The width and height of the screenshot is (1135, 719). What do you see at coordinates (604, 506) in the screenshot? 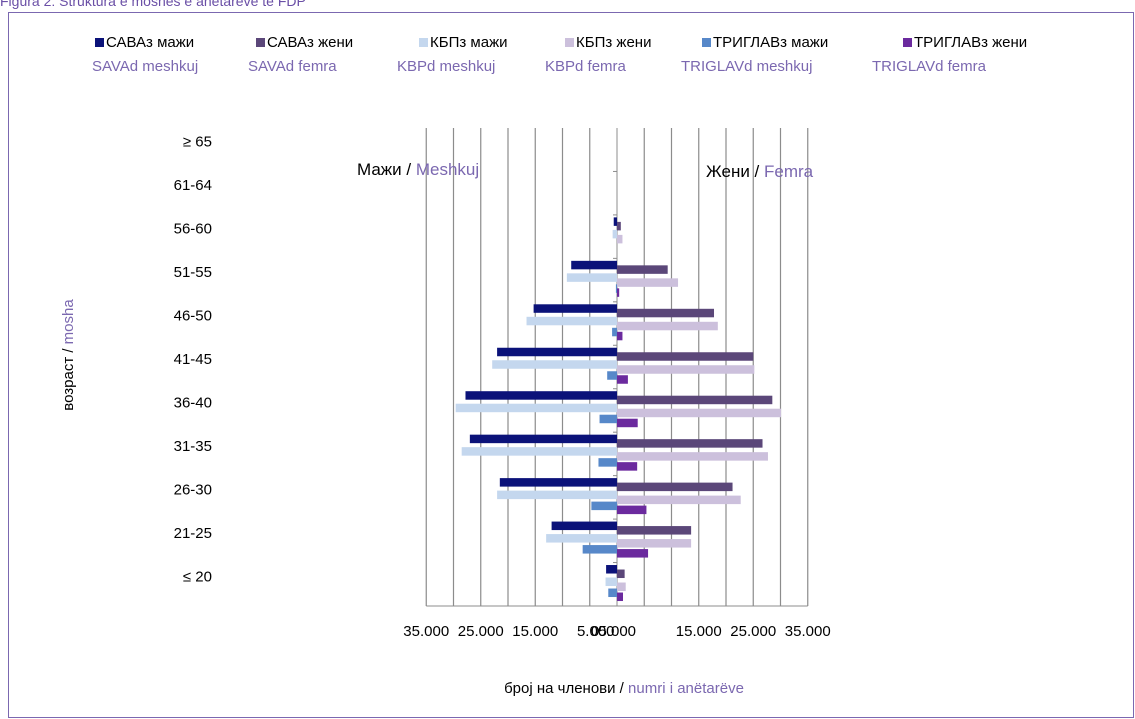
I see `bar-триглавз-мажи-2` at bounding box center [604, 506].